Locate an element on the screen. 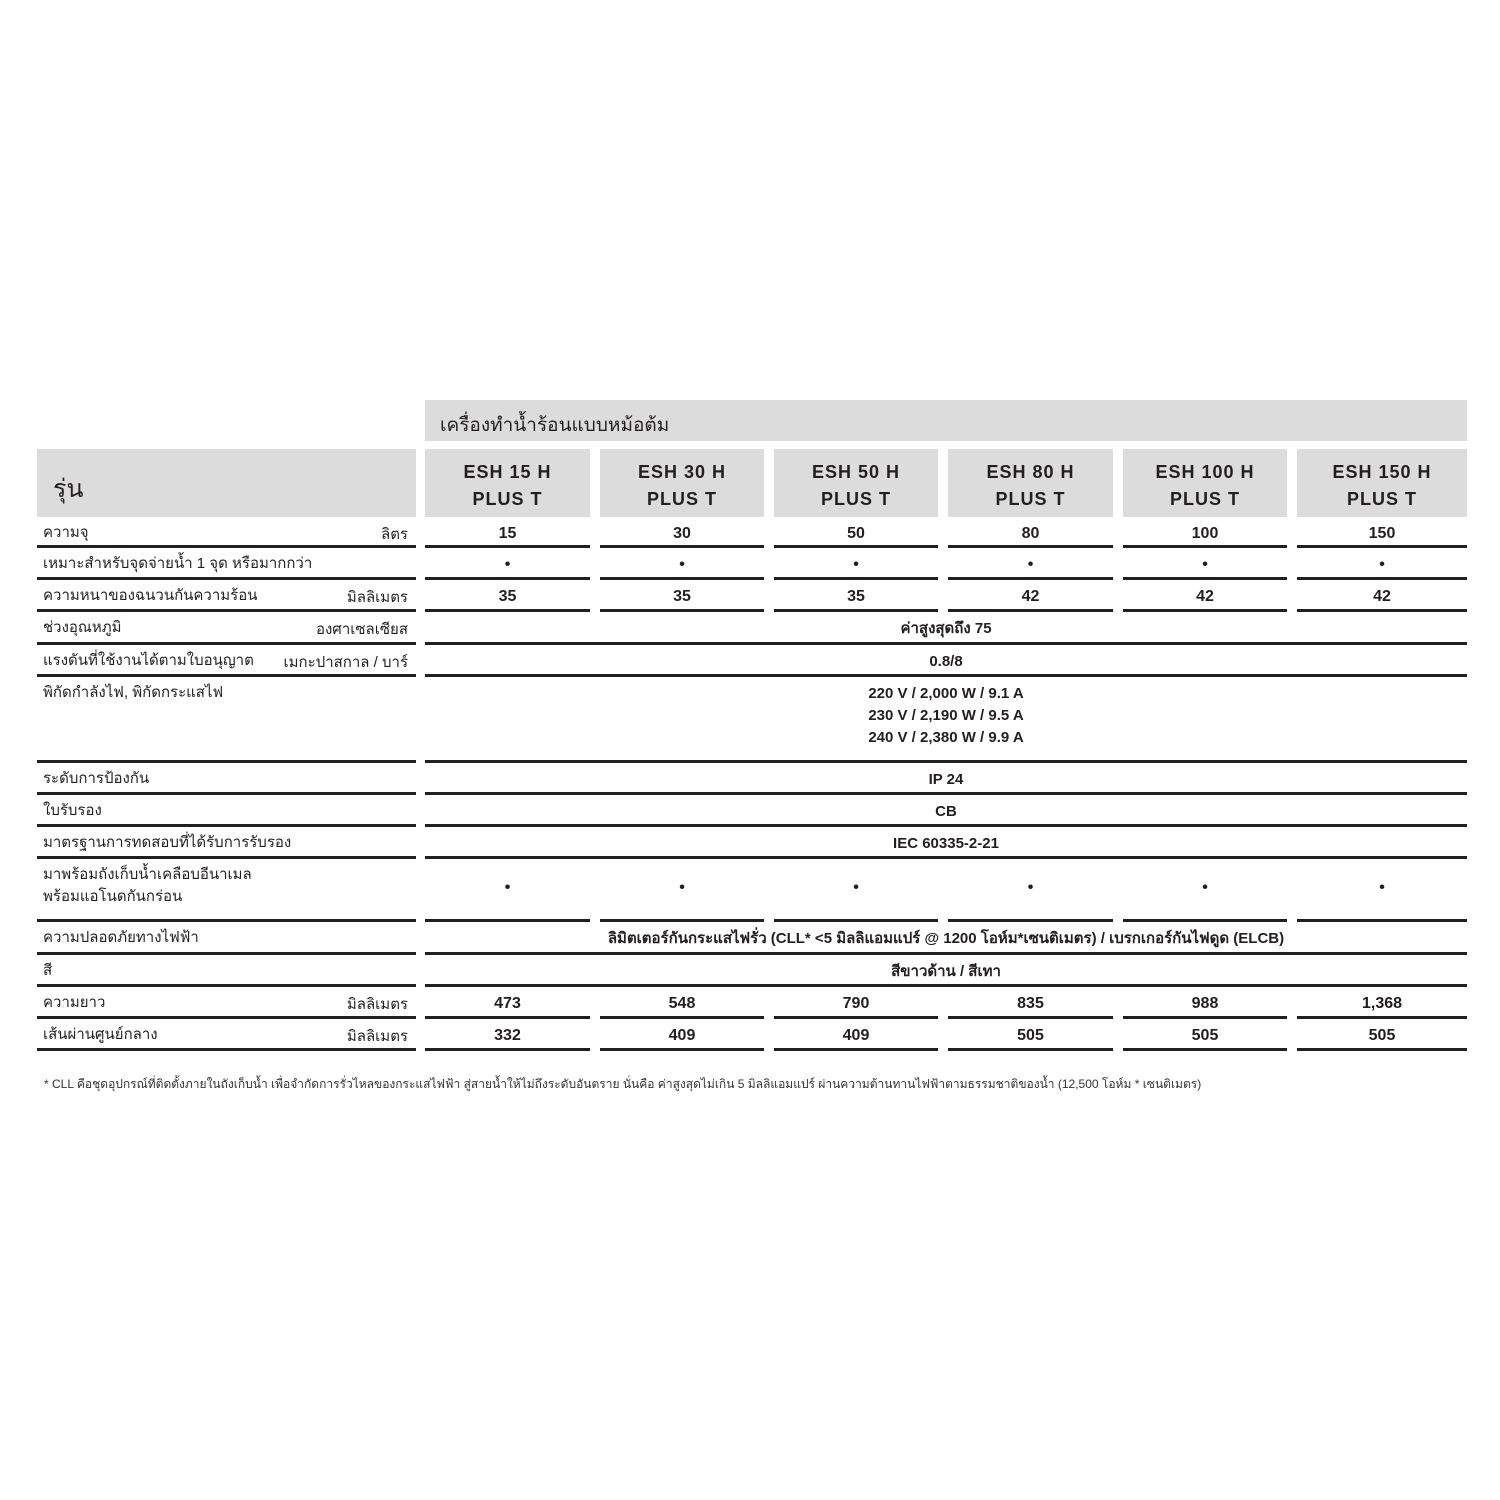  model-name: ESH 150 H is located at coordinates (1382, 472).